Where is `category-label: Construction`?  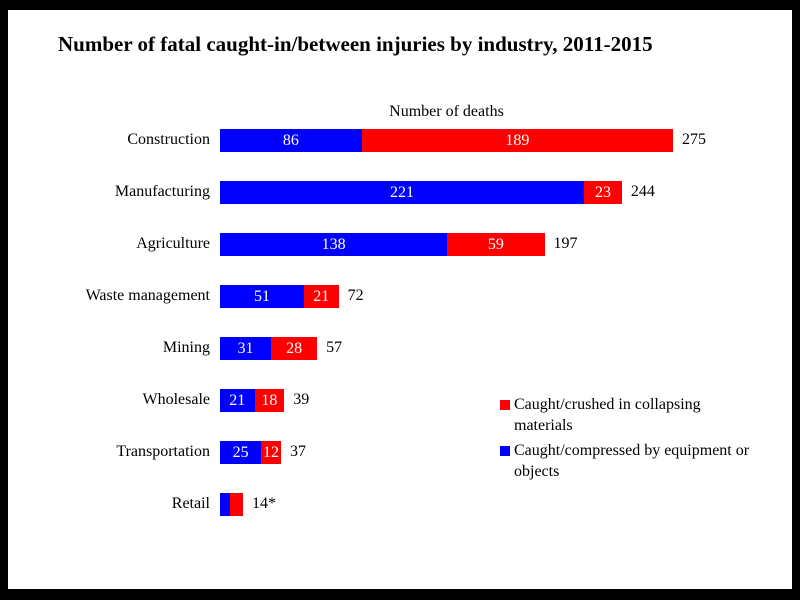 category-label: Construction is located at coordinates (168, 139).